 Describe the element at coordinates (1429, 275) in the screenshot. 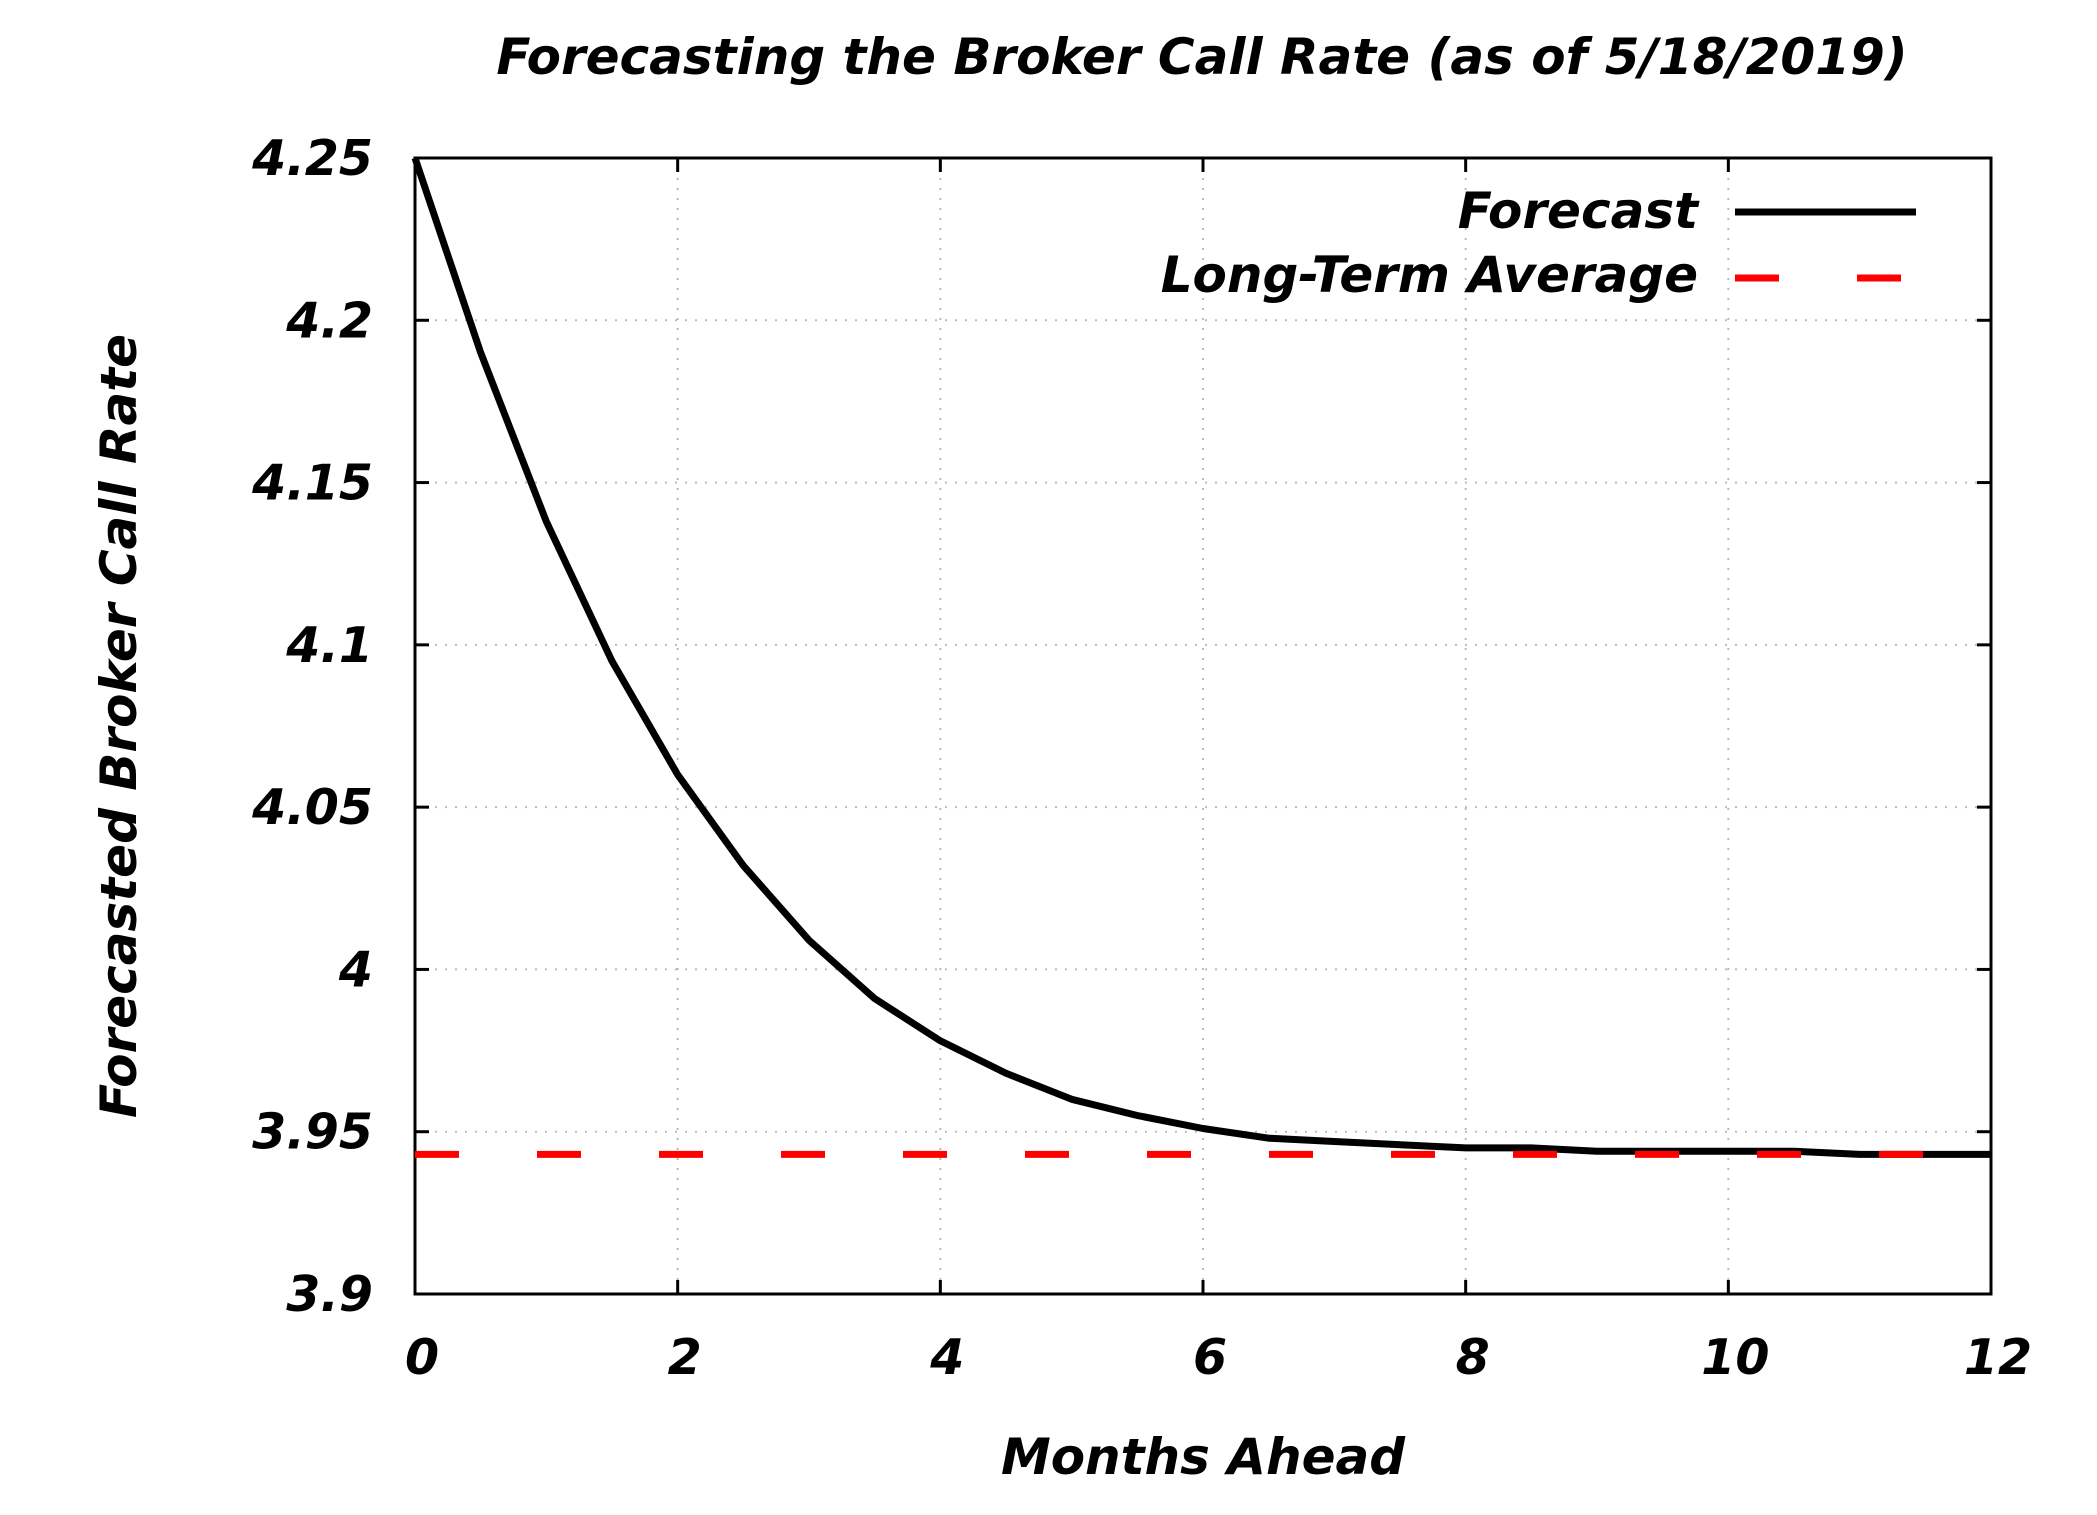

I see `legend-label-long-term-average: Long-Term Average` at that location.